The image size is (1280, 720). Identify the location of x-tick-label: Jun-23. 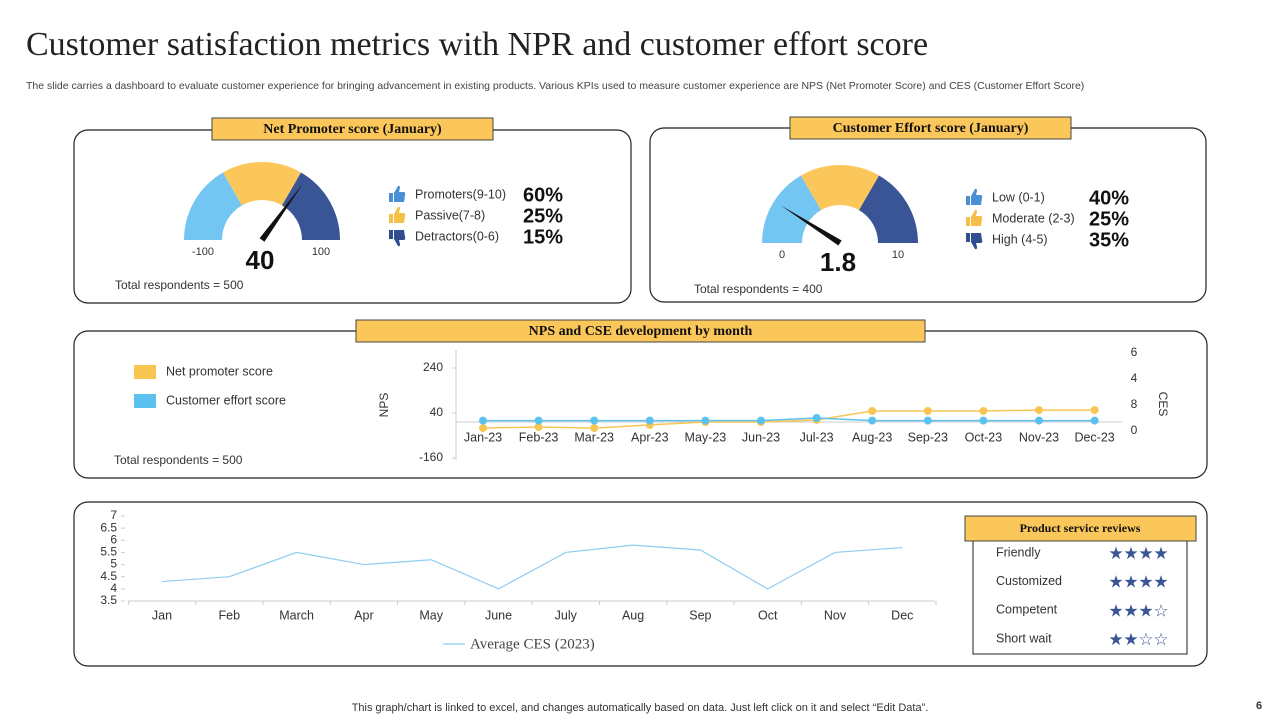
(761, 437).